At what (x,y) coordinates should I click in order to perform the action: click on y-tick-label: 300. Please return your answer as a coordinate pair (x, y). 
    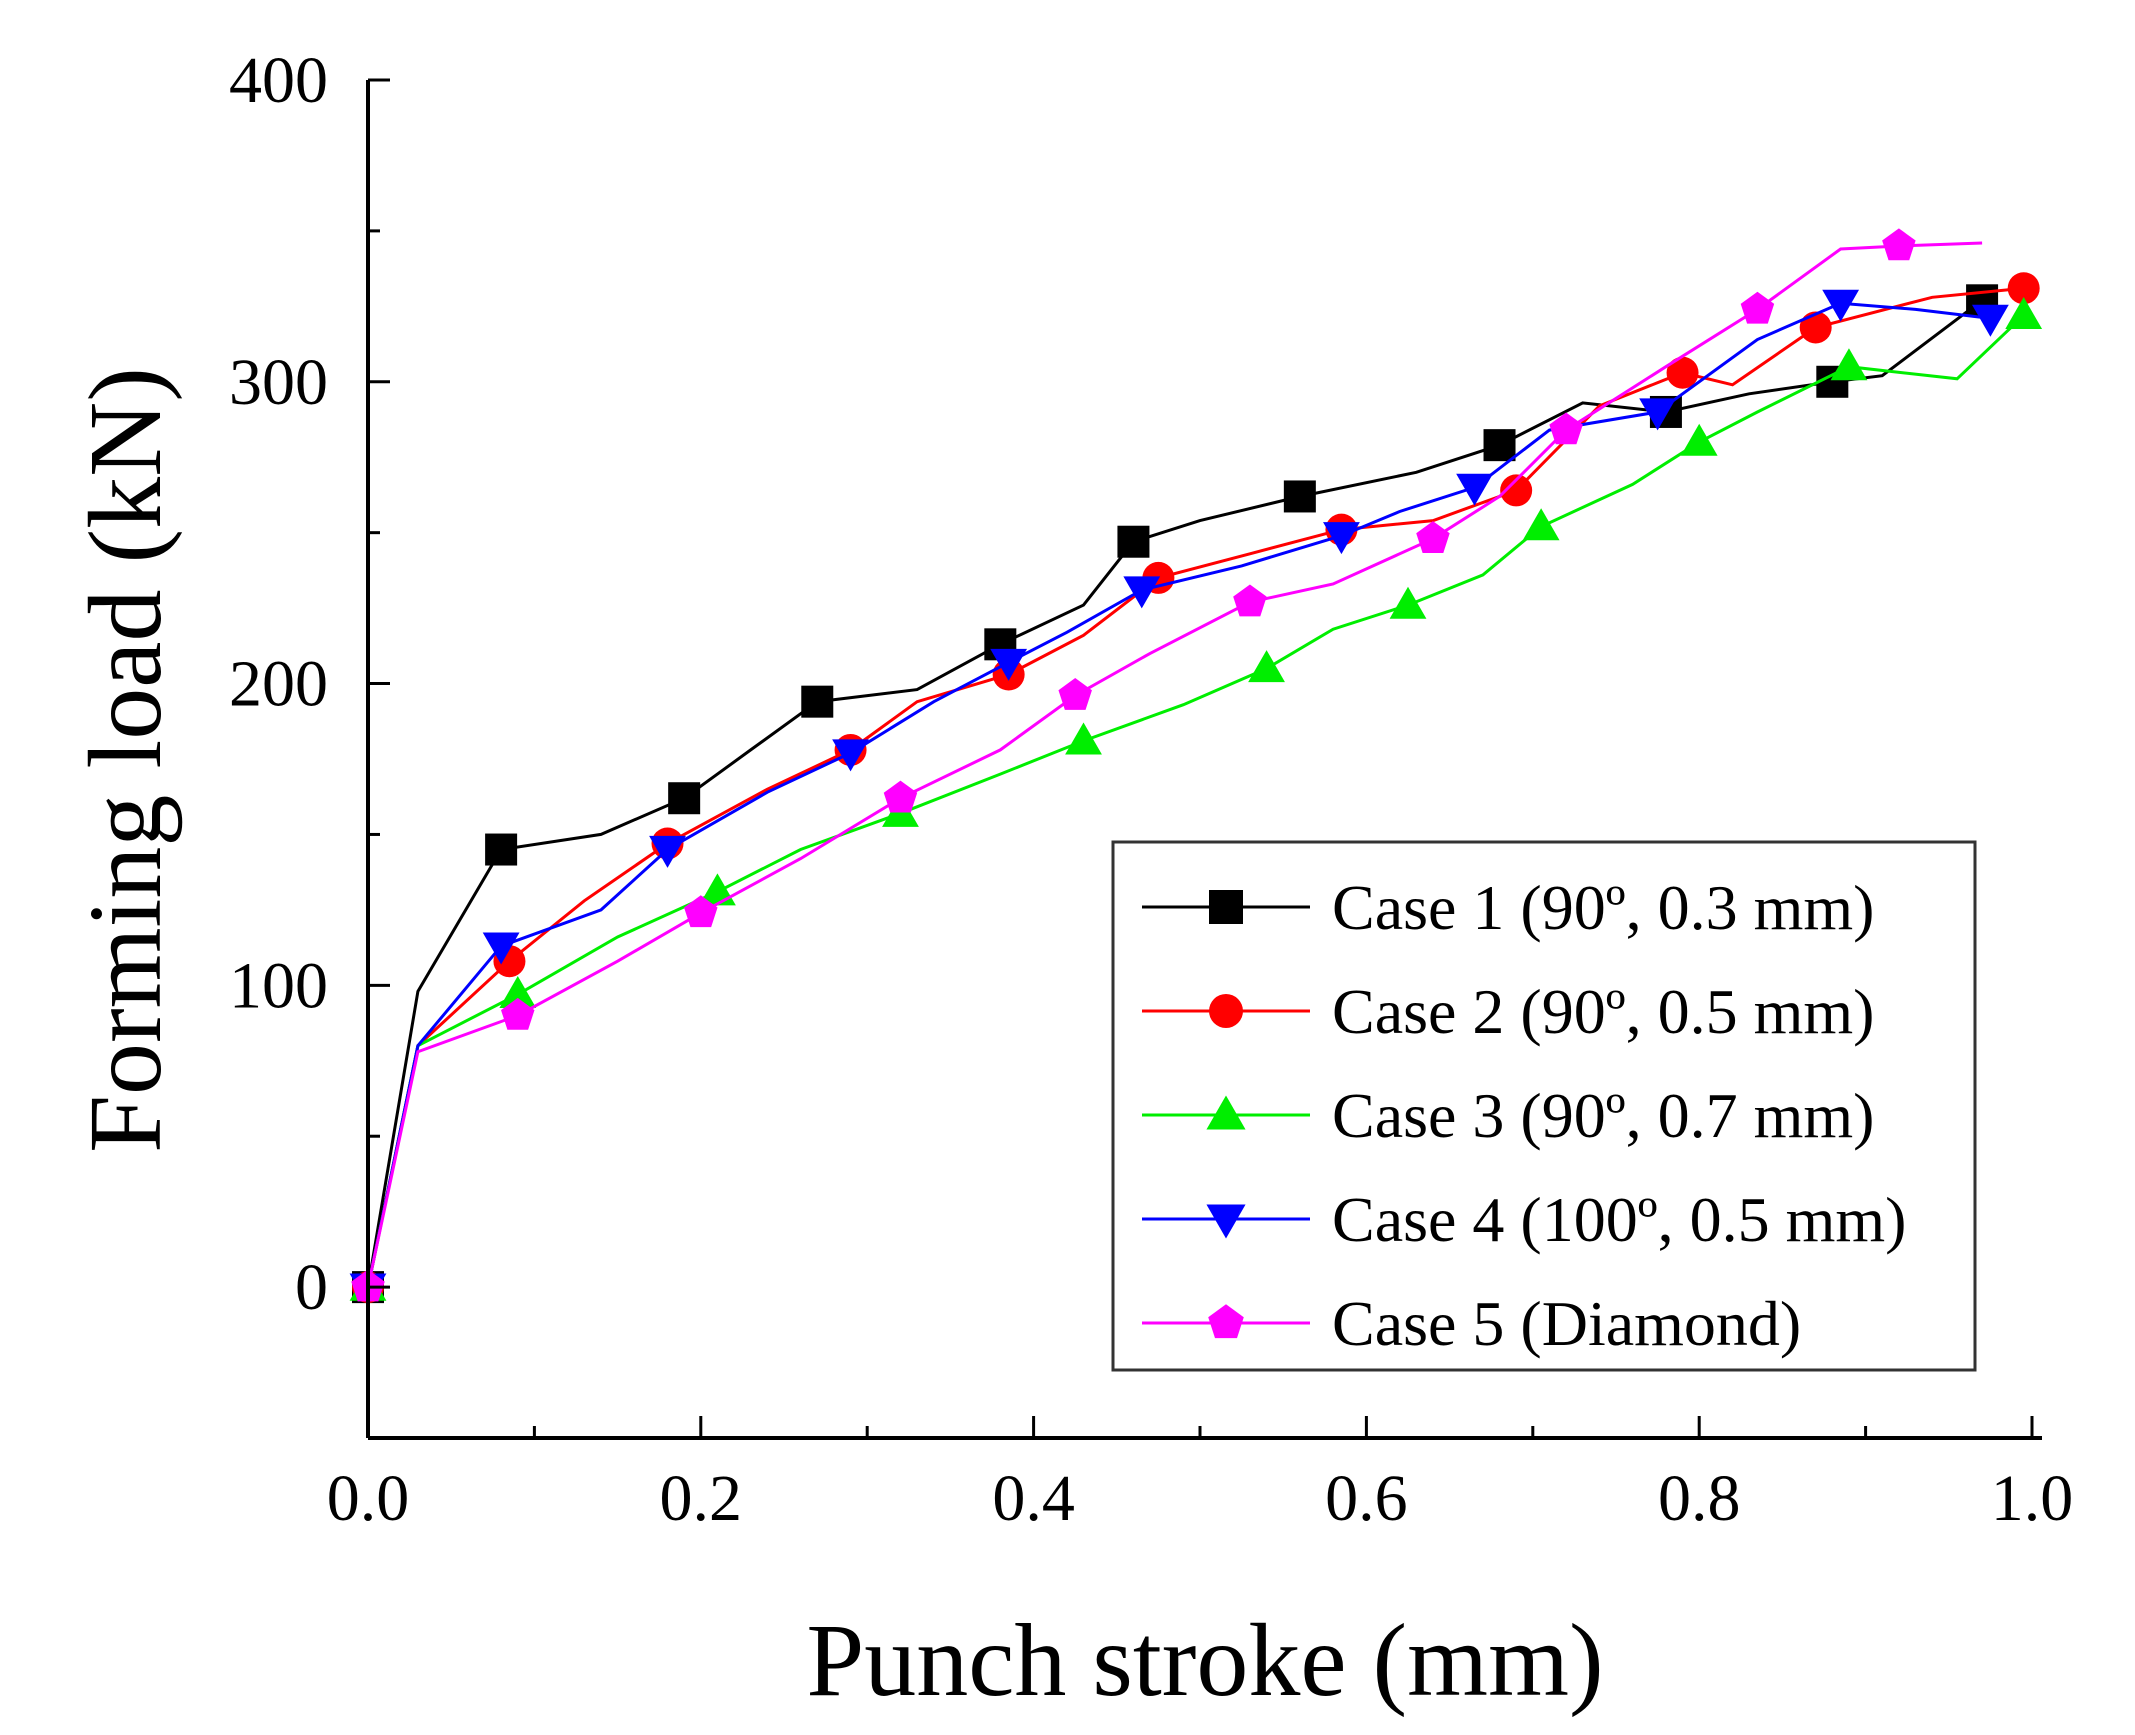
    Looking at the image, I should click on (278, 382).